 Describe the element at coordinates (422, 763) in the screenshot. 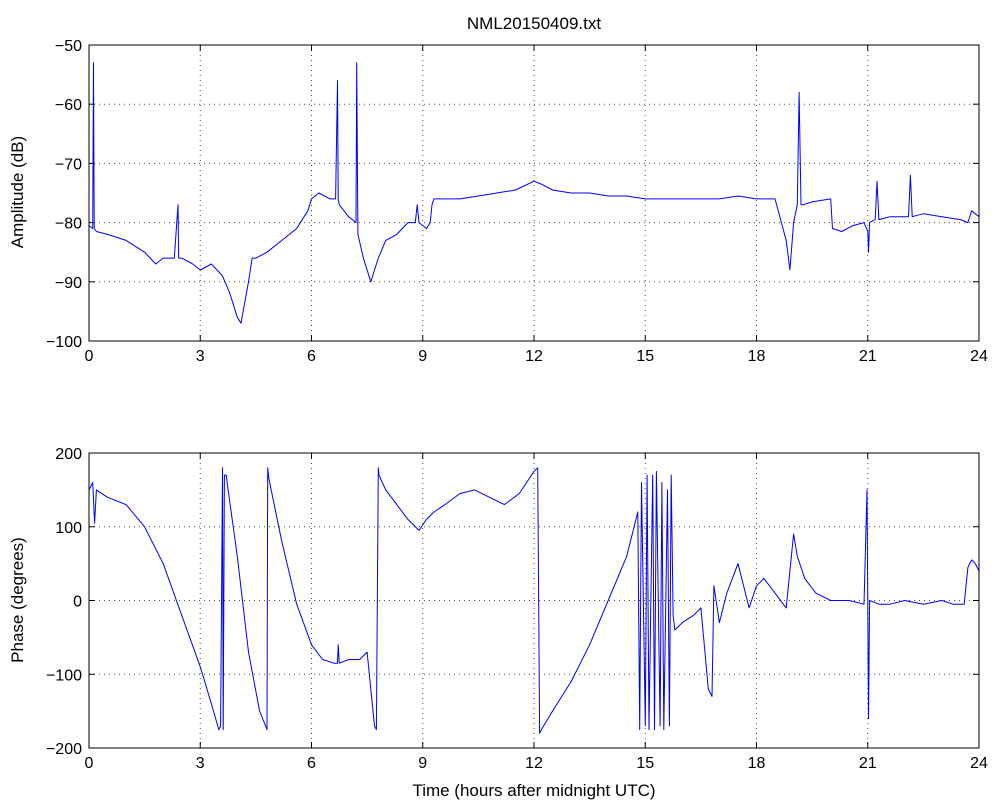

I see `phase-x-tick-label: 9` at that location.